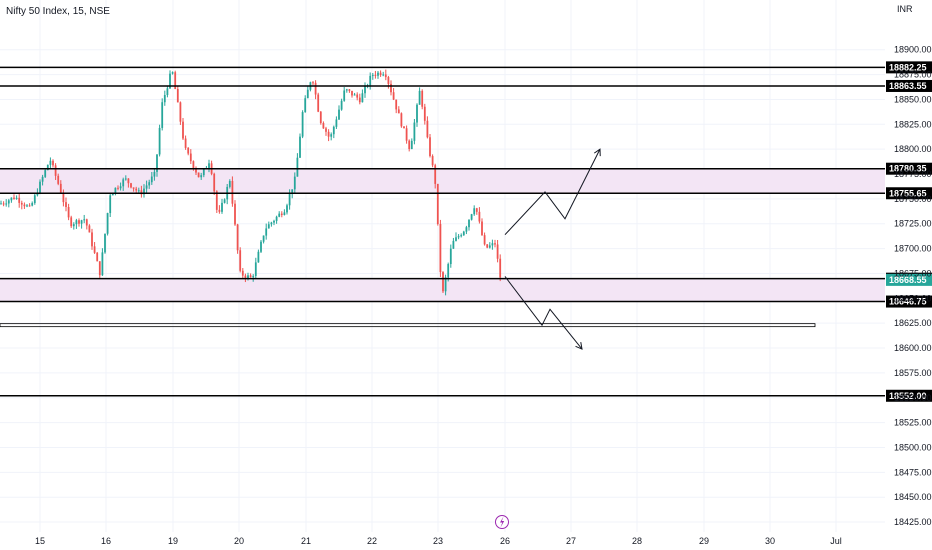 Image resolution: width=932 pixels, height=550 pixels. What do you see at coordinates (908, 396) in the screenshot?
I see `level-tag-6: 18552.00` at bounding box center [908, 396].